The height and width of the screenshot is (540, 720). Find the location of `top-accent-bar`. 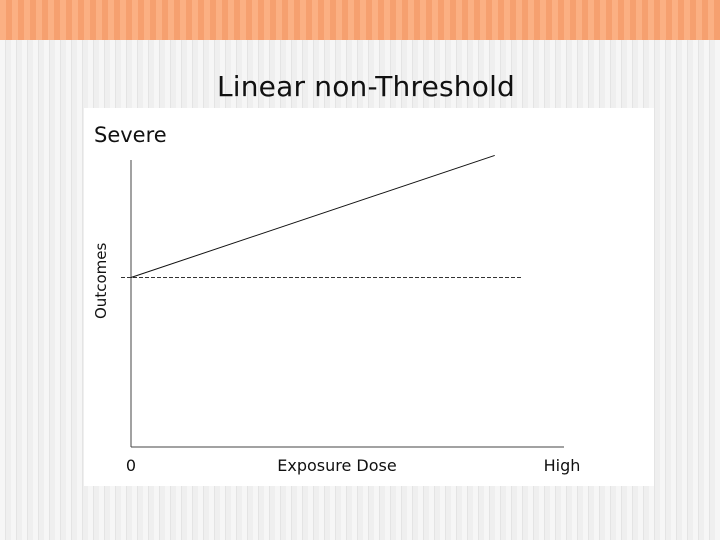

top-accent-bar is located at coordinates (360, 20).